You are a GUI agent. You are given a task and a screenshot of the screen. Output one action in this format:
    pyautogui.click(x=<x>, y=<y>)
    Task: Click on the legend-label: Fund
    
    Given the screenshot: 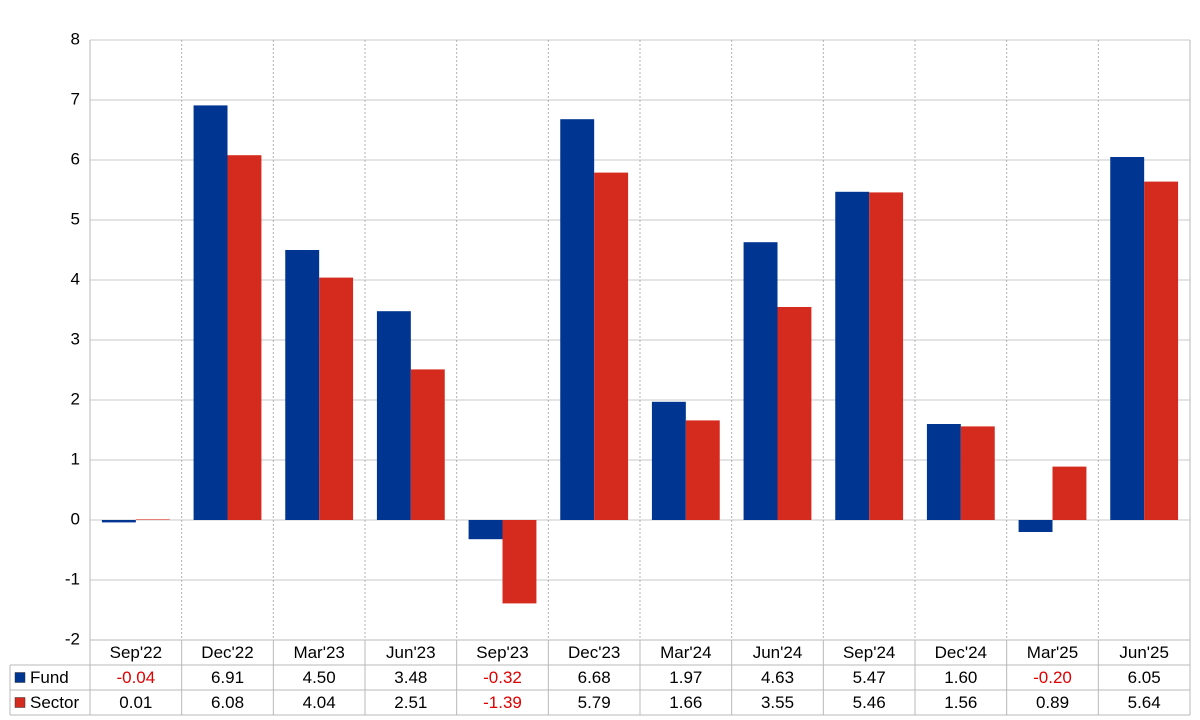 What is the action you would take?
    pyautogui.click(x=49, y=677)
    